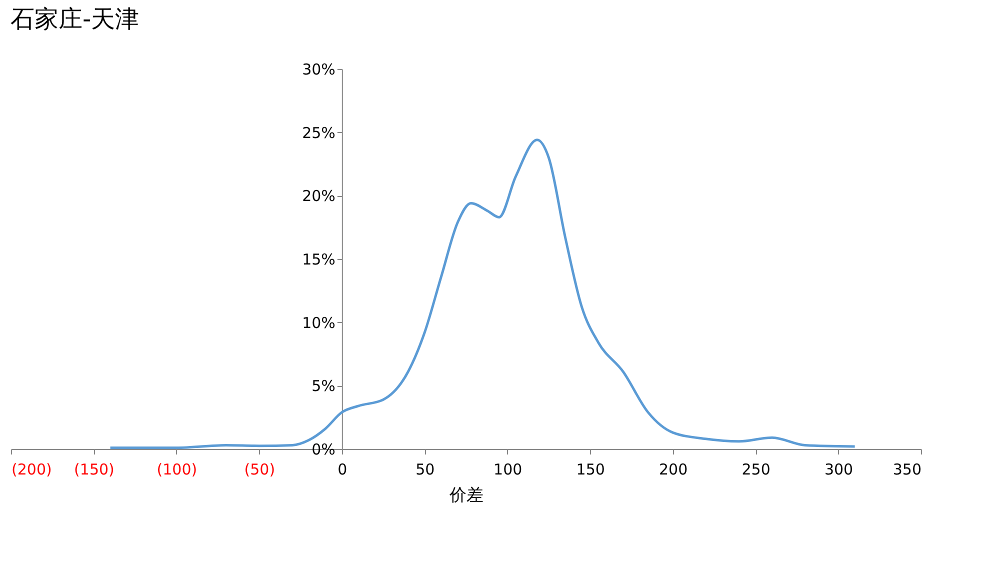 The image size is (999, 562). What do you see at coordinates (319, 133) in the screenshot?
I see `y-tick-label: 25%` at bounding box center [319, 133].